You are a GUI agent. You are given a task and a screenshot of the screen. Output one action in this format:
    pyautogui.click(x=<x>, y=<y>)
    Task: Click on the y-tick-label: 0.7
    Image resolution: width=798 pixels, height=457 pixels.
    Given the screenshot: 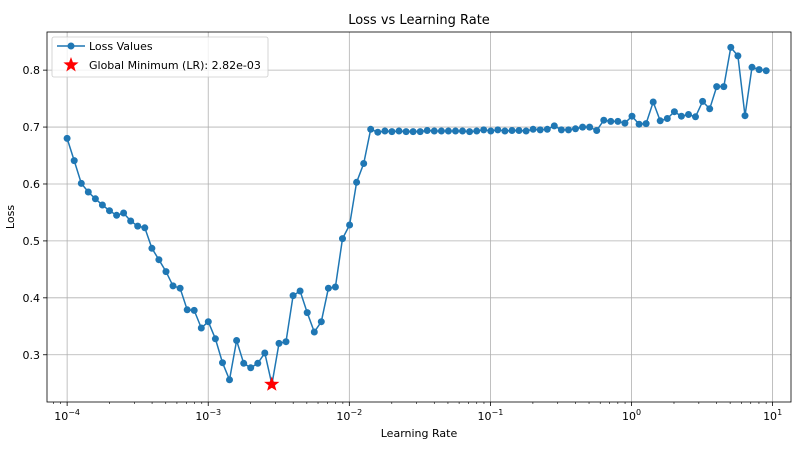 What is the action you would take?
    pyautogui.click(x=32, y=127)
    